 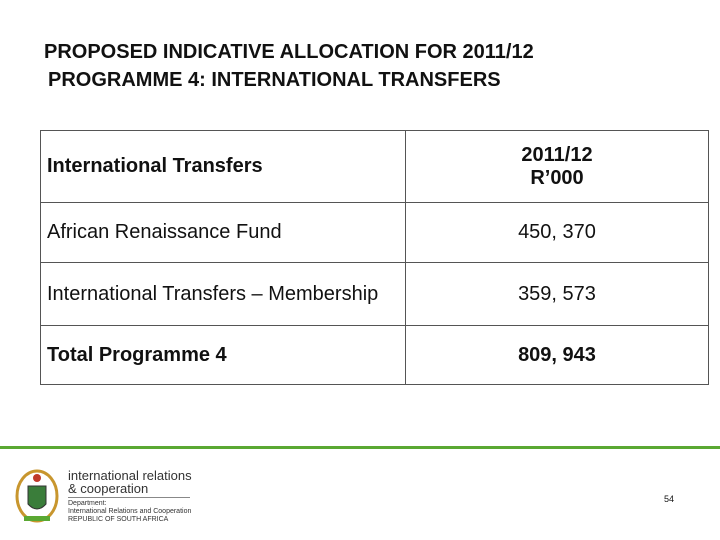 I want to click on header-text: 2011/12, so click(x=557, y=154).